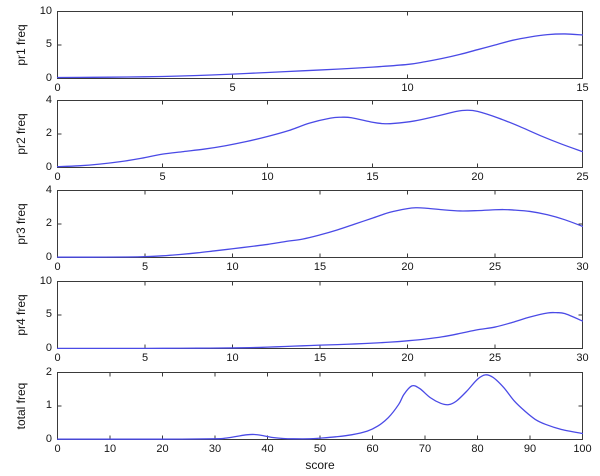  Describe the element at coordinates (320, 465) in the screenshot. I see `x-axis-label: score` at that location.